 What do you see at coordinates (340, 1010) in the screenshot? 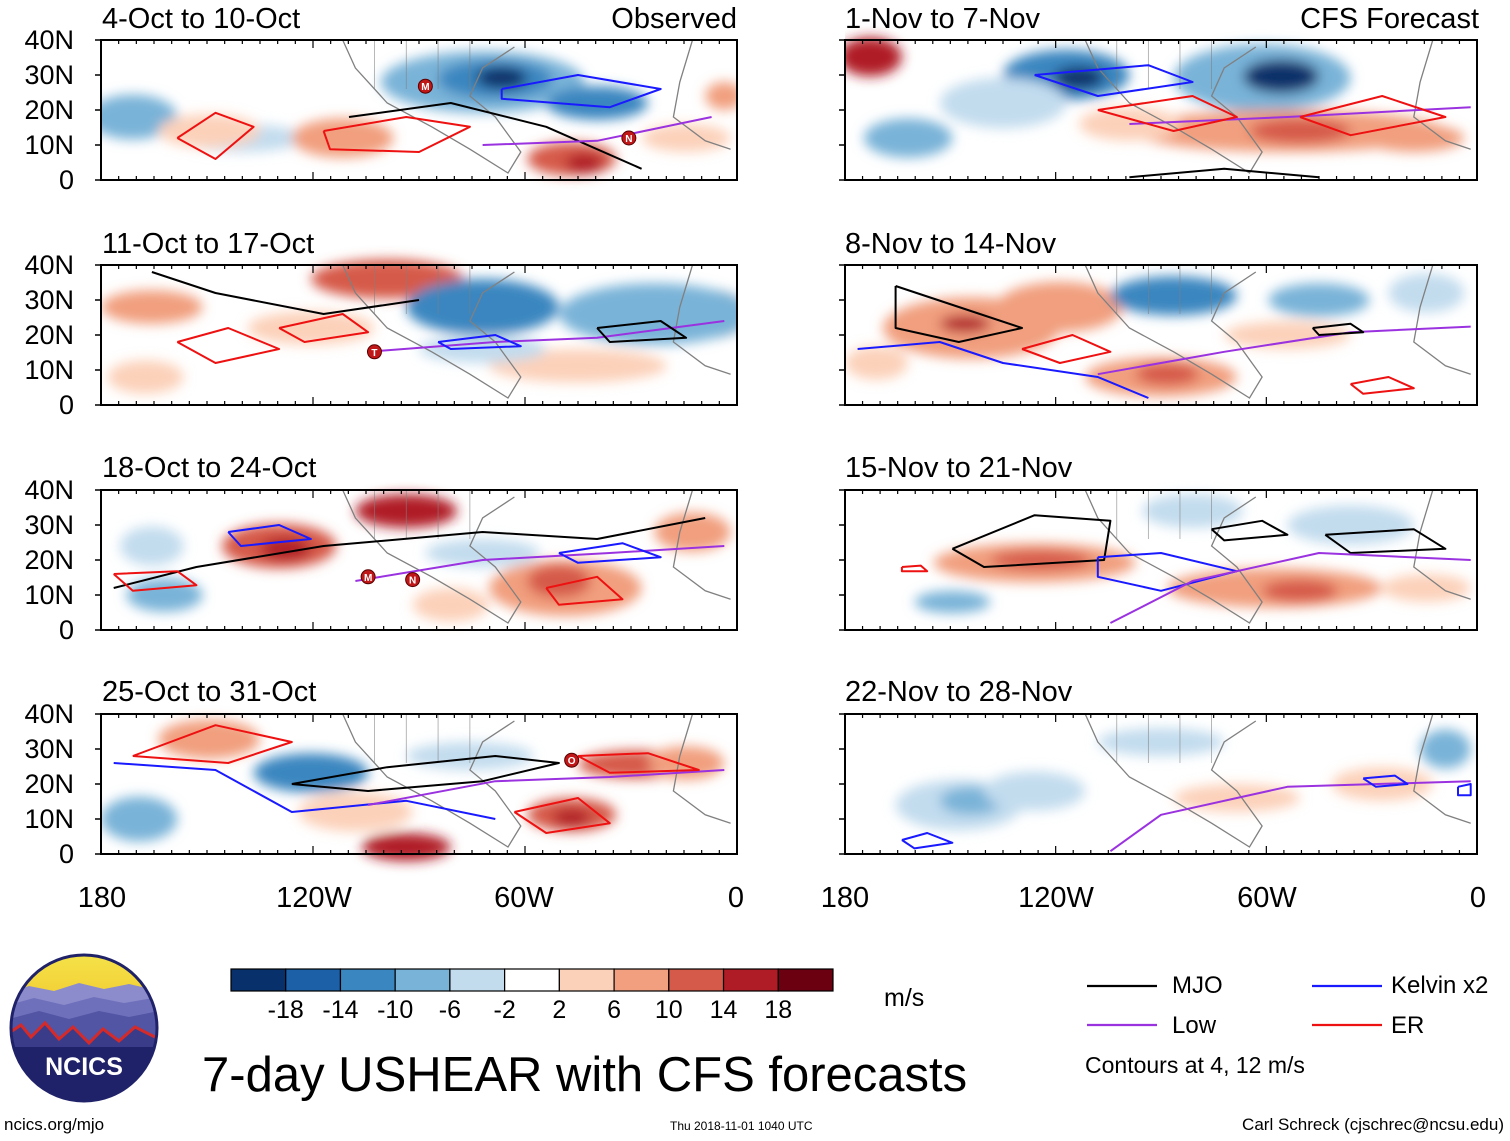
I see `colorbar-tick-label: -14` at bounding box center [340, 1010].